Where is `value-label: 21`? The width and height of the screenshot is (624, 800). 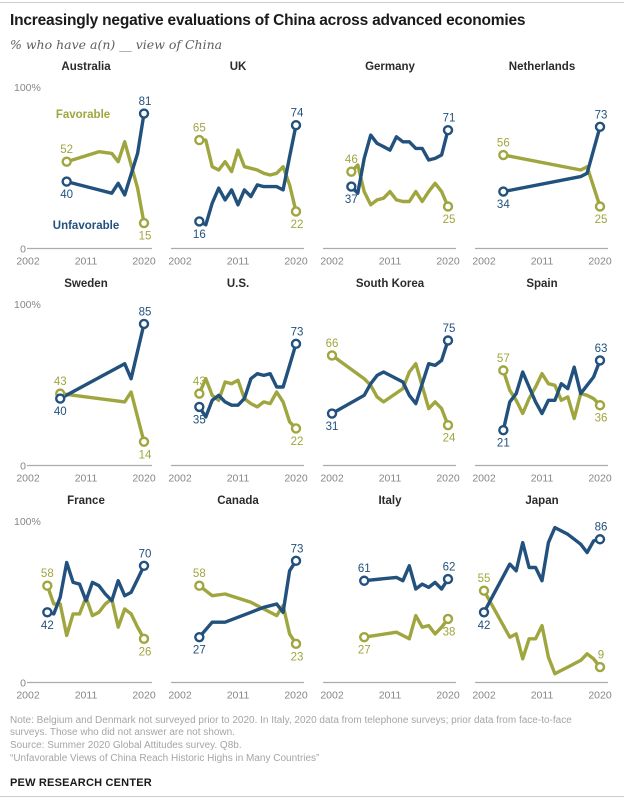 value-label: 21 is located at coordinates (502, 443).